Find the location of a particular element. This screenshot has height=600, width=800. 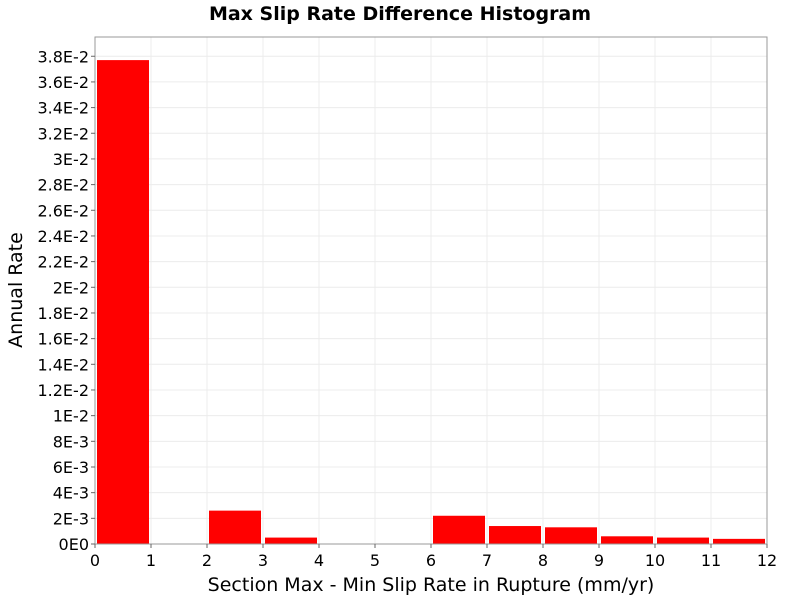

y-tick-label: 3.6E-2 is located at coordinates (63, 82).